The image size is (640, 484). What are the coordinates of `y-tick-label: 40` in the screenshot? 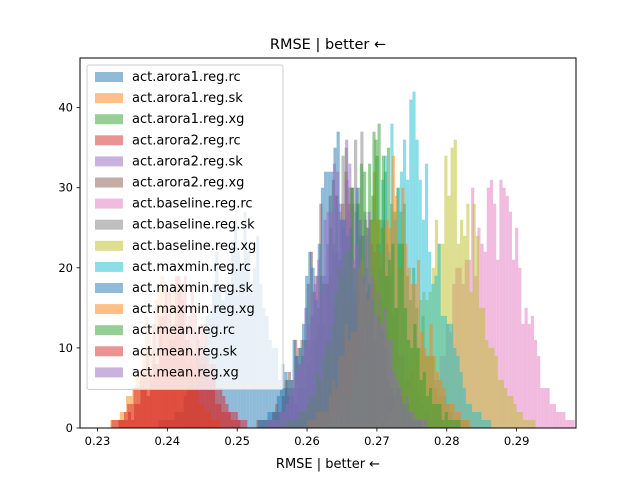 It's located at (65, 108).